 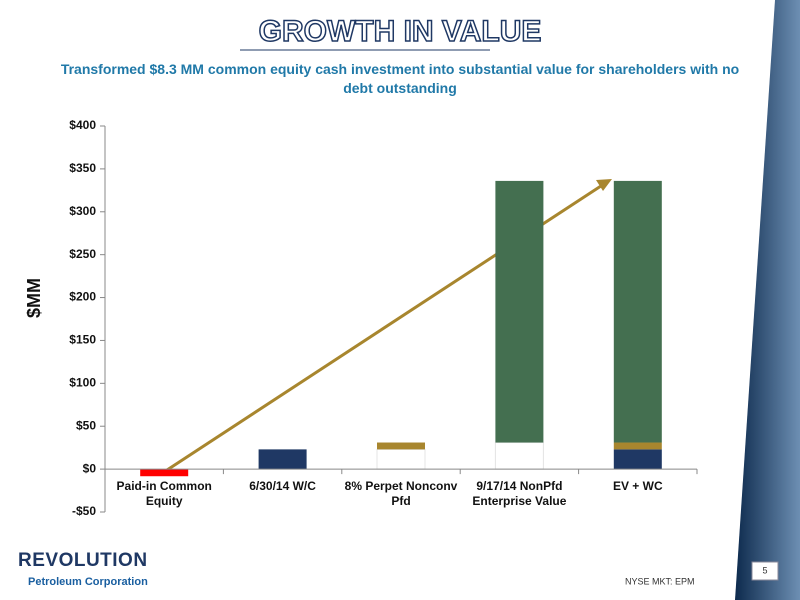 What do you see at coordinates (400, 31) in the screenshot?
I see `slide-title: GROWTH IN VALUE` at bounding box center [400, 31].